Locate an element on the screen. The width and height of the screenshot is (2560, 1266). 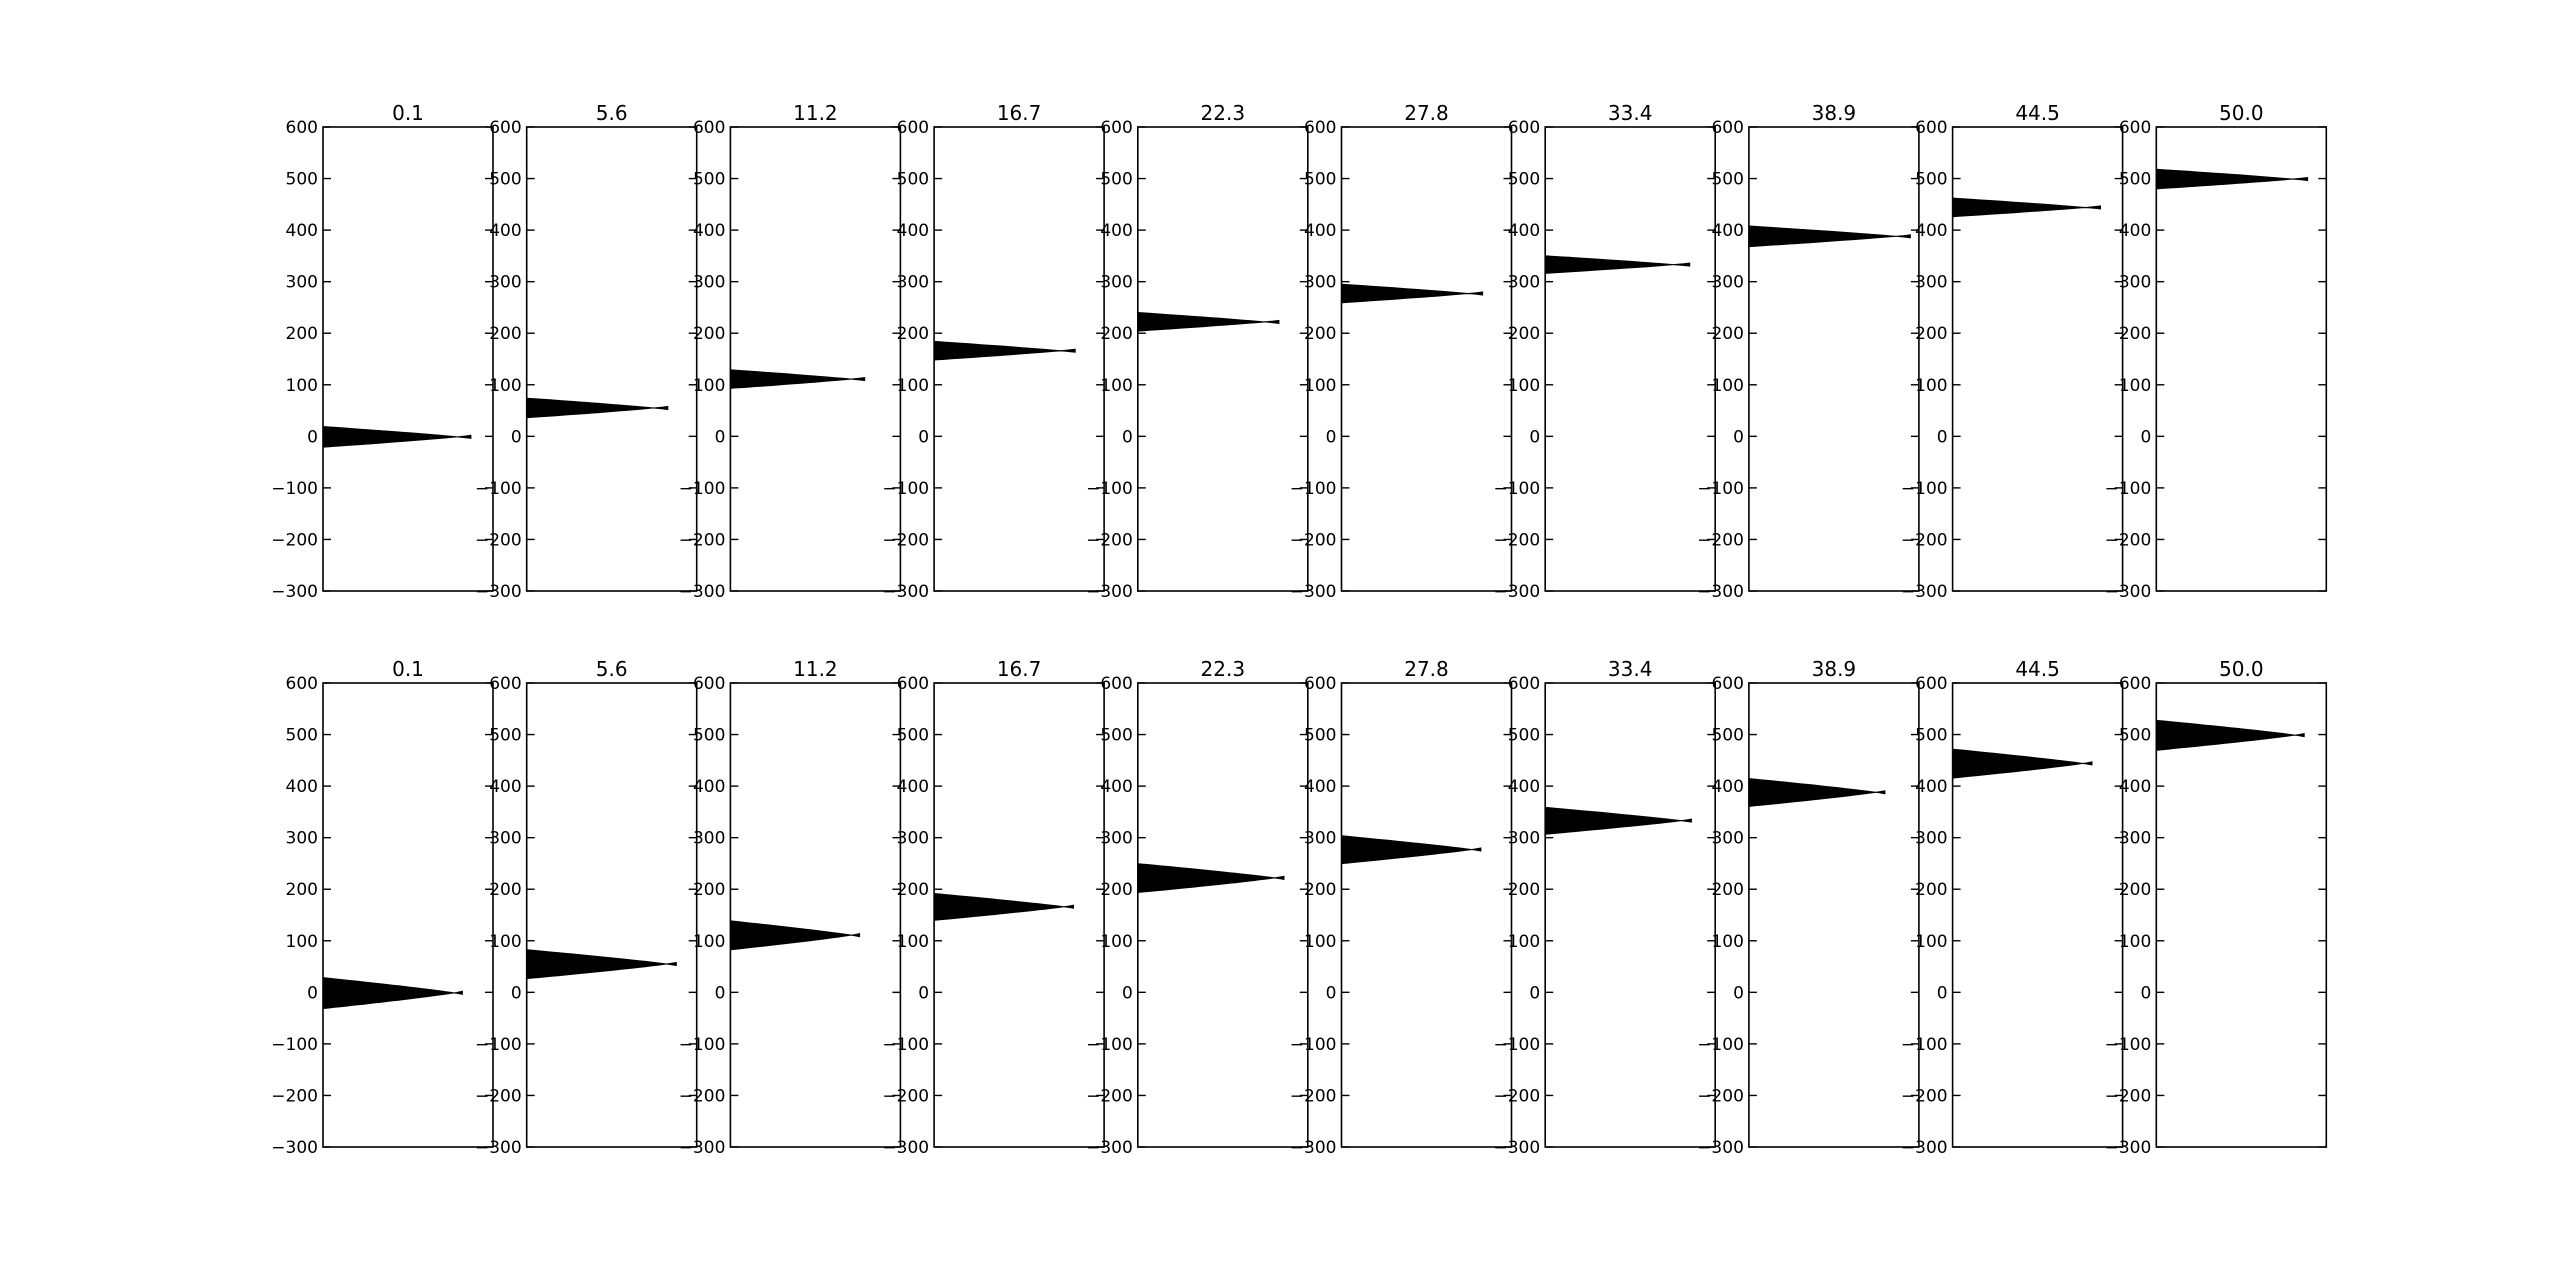
panel: −300 −200 −100 0 100 200 300 400 500 600 16.7 is located at coordinates (993, 351).